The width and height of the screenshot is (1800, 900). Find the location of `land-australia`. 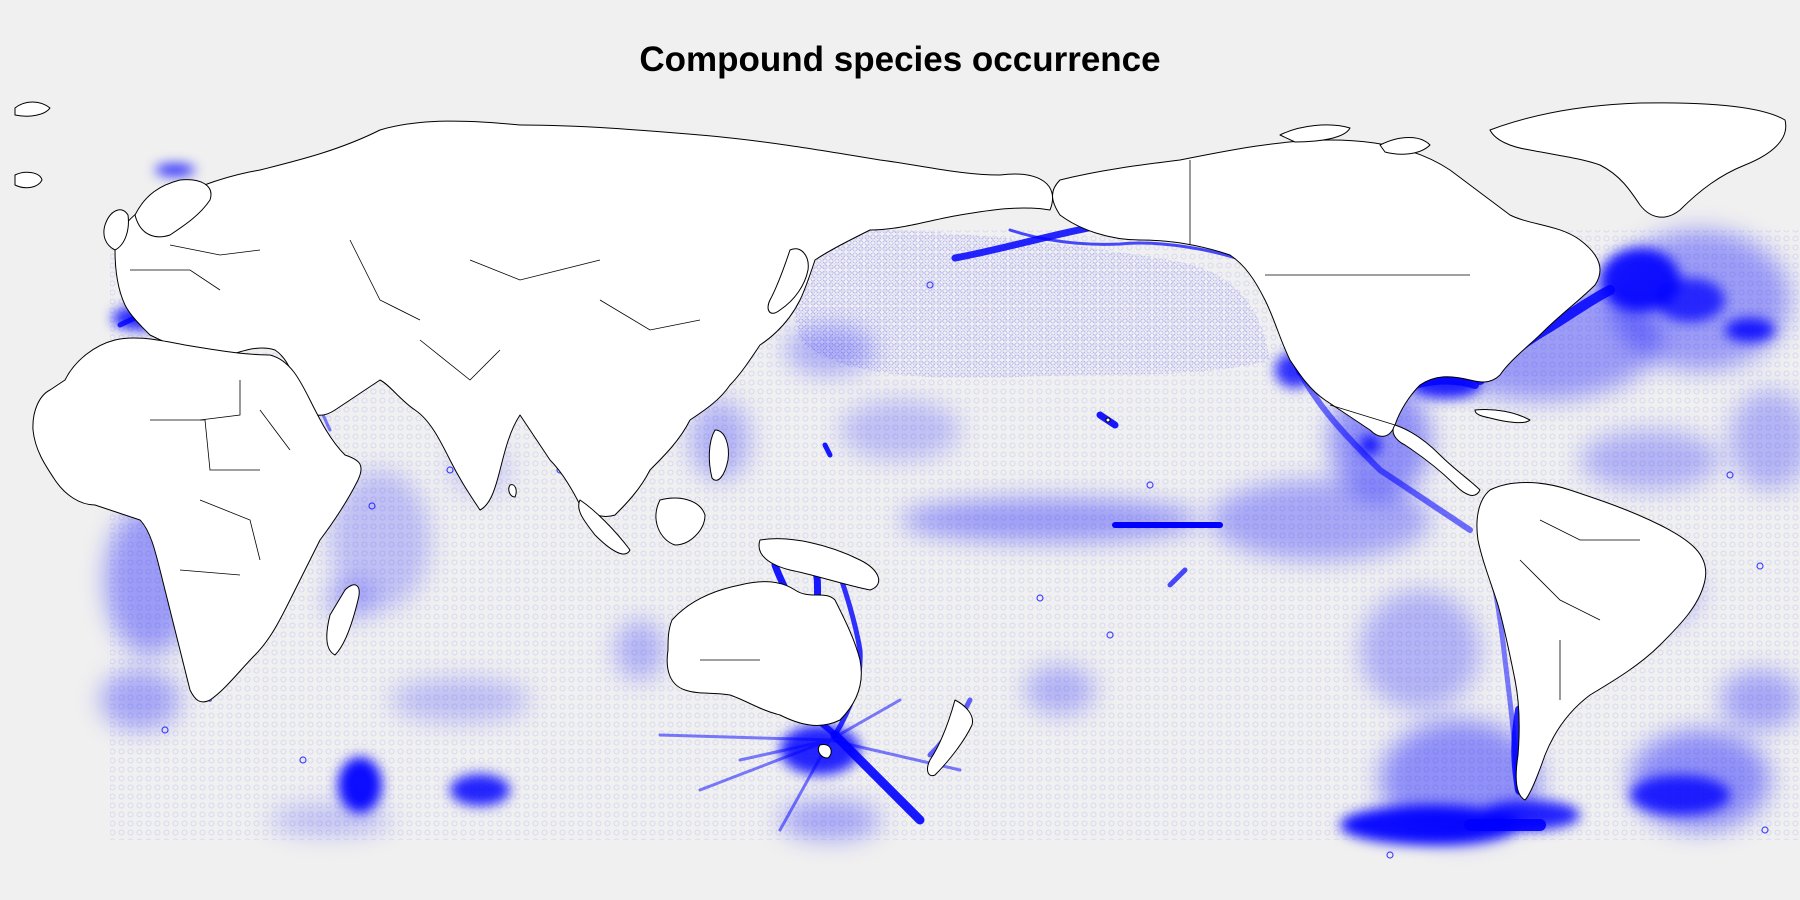

land-australia is located at coordinates (764, 653).